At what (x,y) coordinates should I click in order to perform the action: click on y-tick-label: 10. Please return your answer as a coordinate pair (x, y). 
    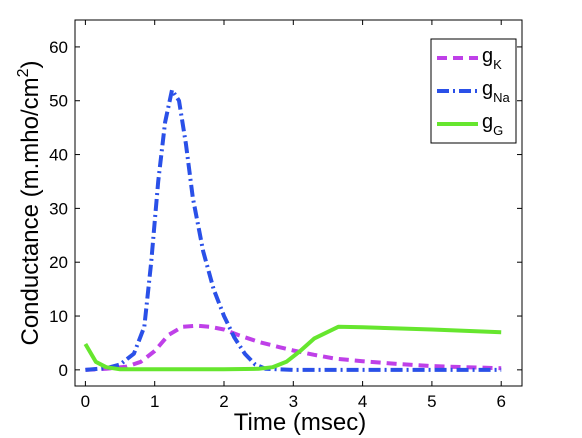
    Looking at the image, I should click on (58, 316).